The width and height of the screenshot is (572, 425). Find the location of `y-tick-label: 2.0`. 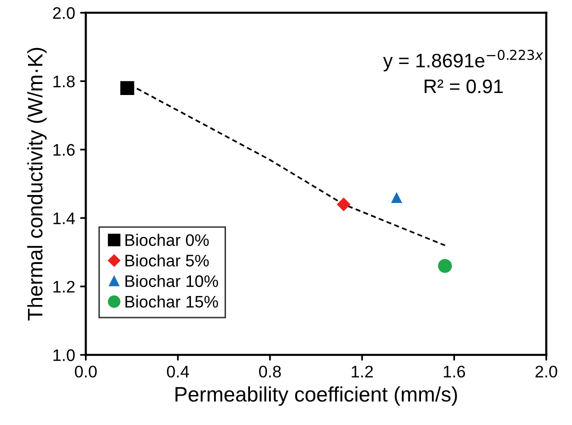

y-tick-label: 2.0 is located at coordinates (64, 13).